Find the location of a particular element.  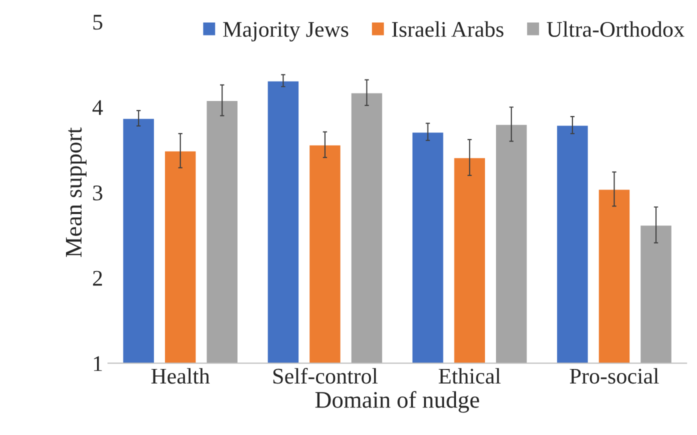

y-tick-label: 2 is located at coordinates (97, 278).